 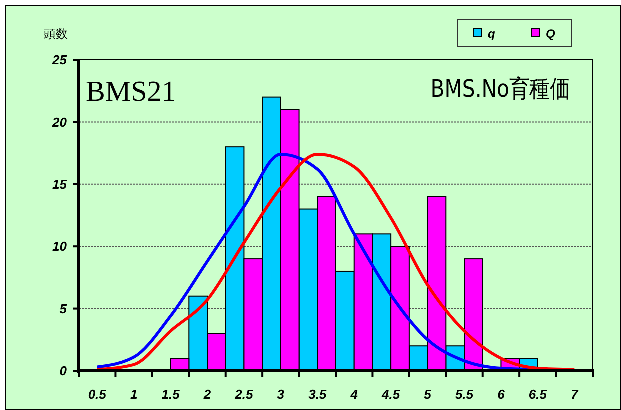 I want to click on y-tick-label: 20, so click(x=60, y=122).